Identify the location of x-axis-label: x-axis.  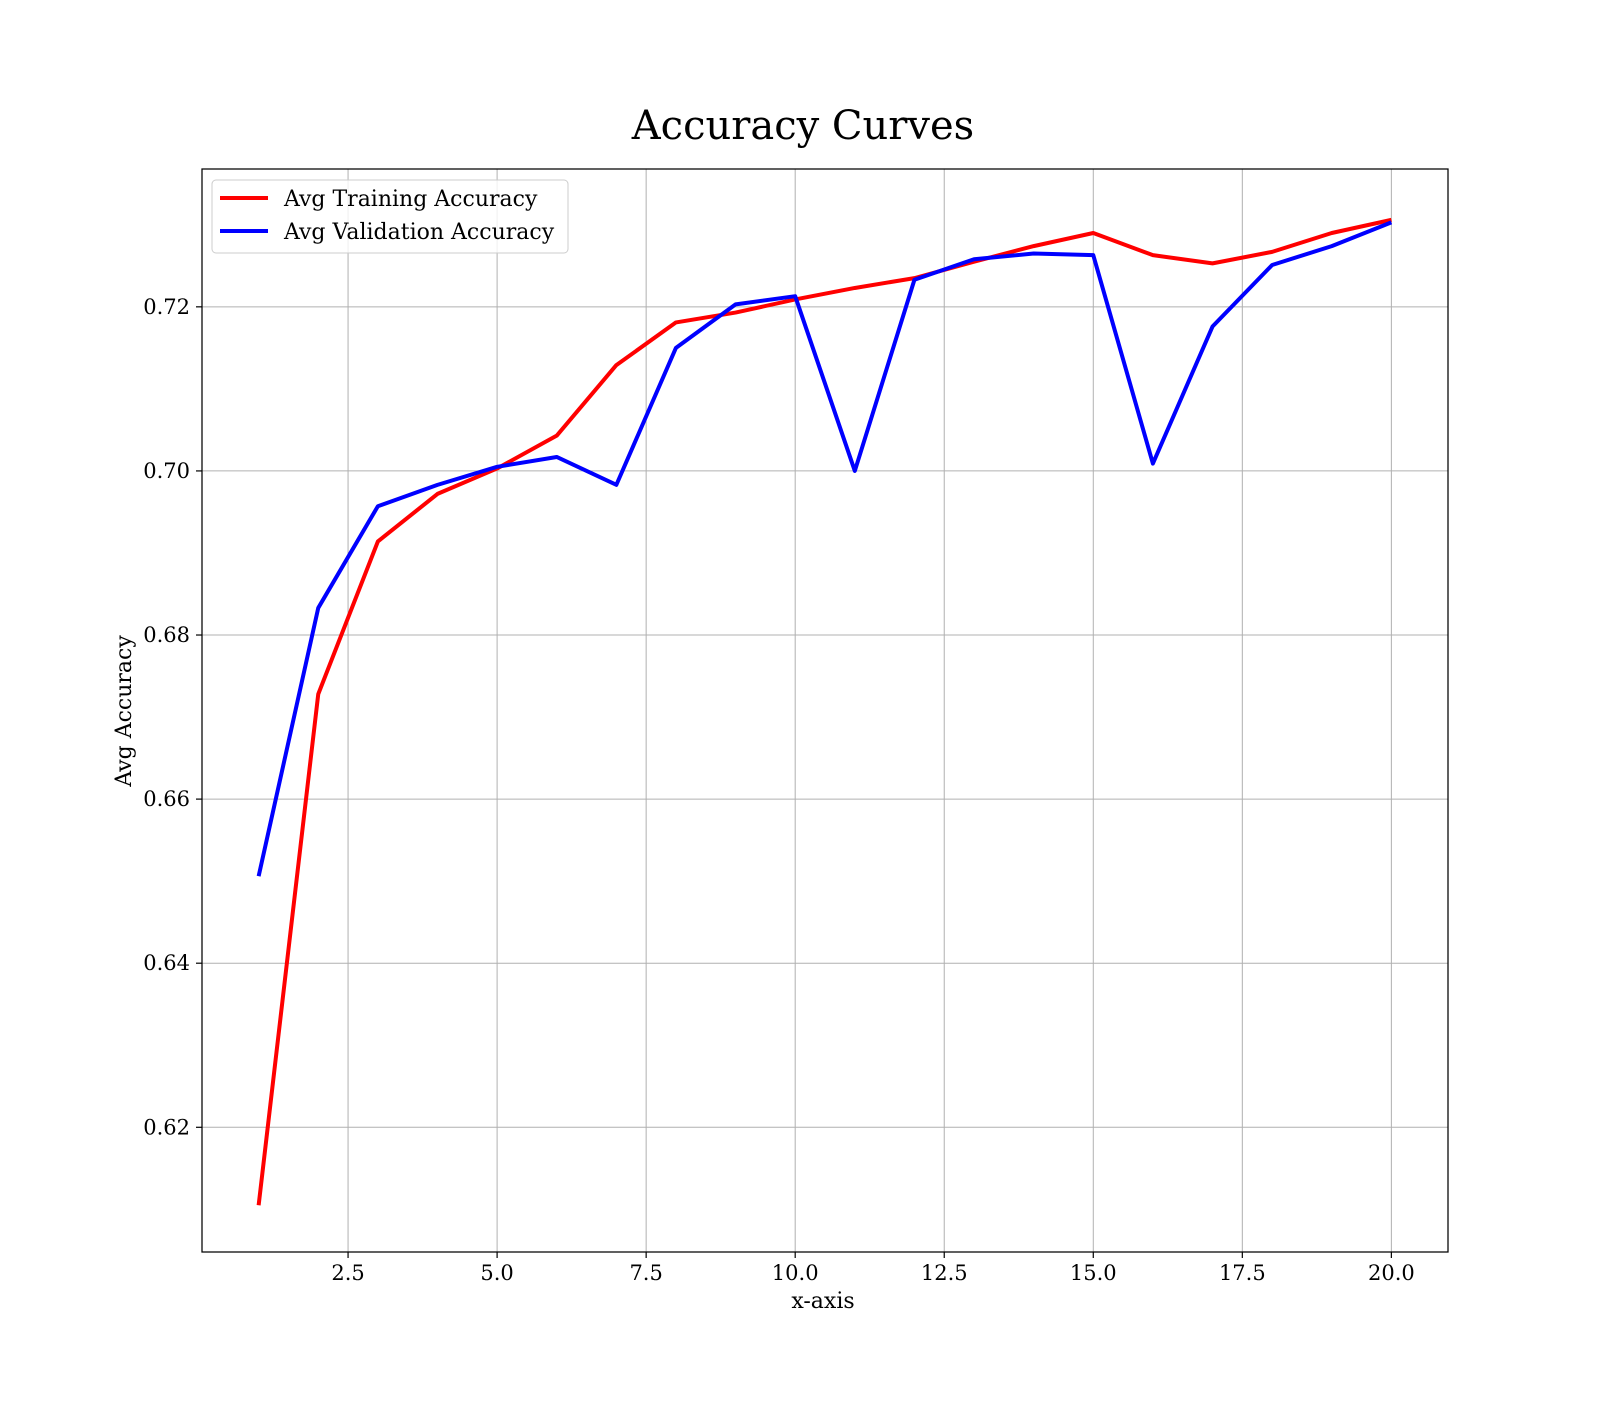
(822, 1301).